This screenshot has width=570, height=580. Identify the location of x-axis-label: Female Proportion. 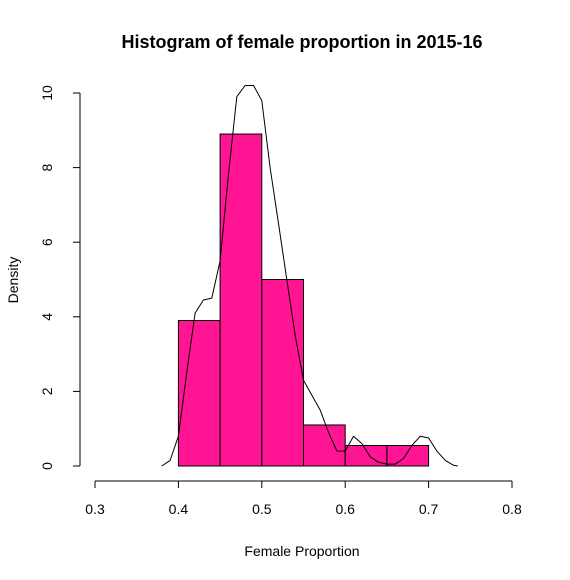
(301, 551).